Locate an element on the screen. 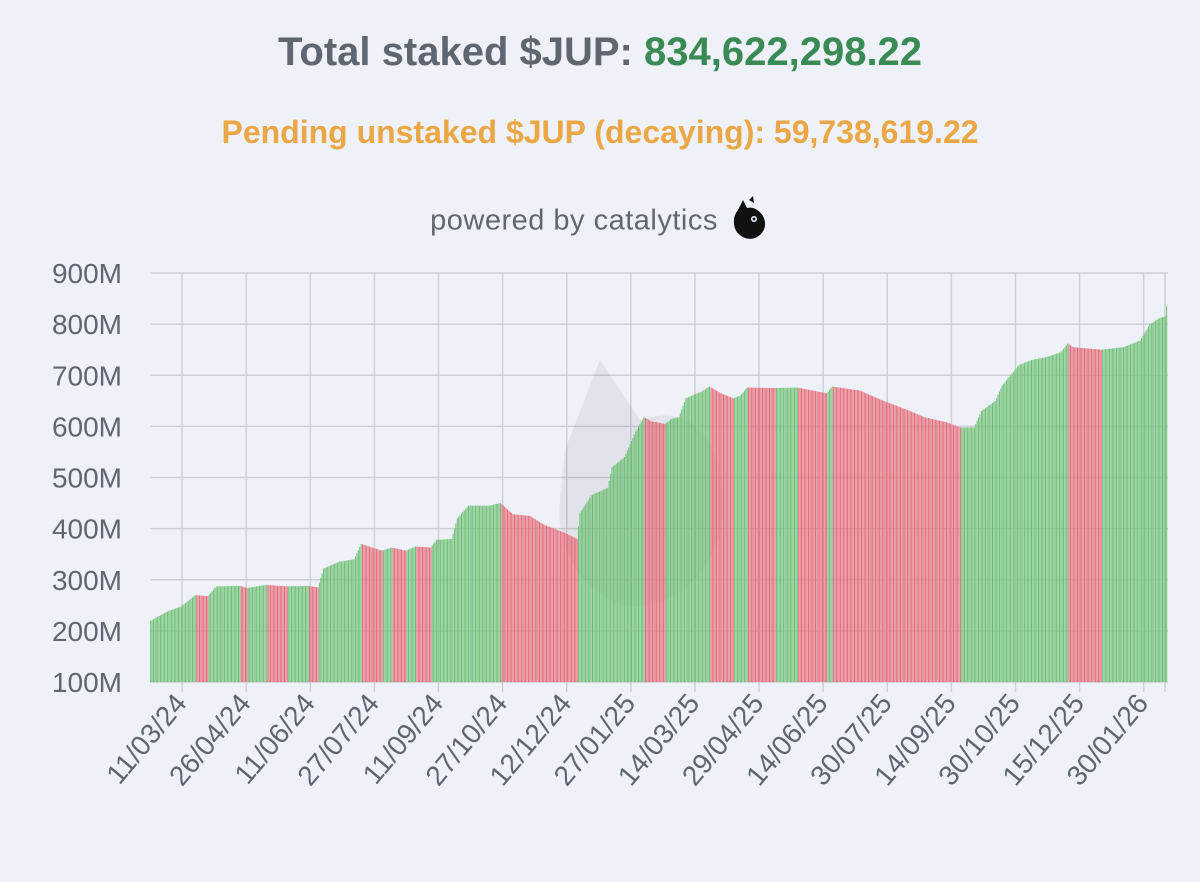 This screenshot has width=1200, height=882. y-tick-label: 600M is located at coordinates (87, 426).